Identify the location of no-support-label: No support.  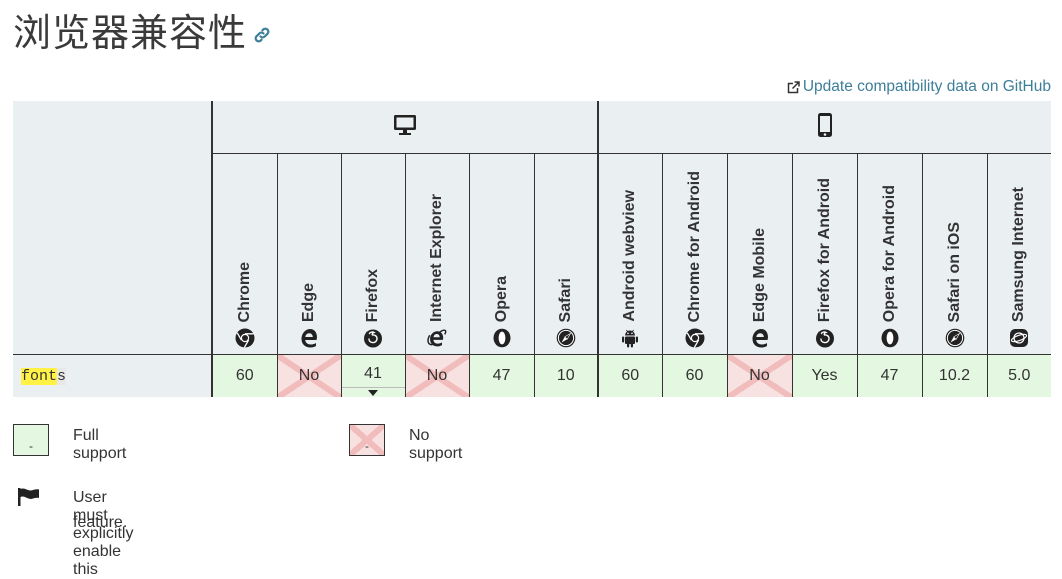
(436, 444).